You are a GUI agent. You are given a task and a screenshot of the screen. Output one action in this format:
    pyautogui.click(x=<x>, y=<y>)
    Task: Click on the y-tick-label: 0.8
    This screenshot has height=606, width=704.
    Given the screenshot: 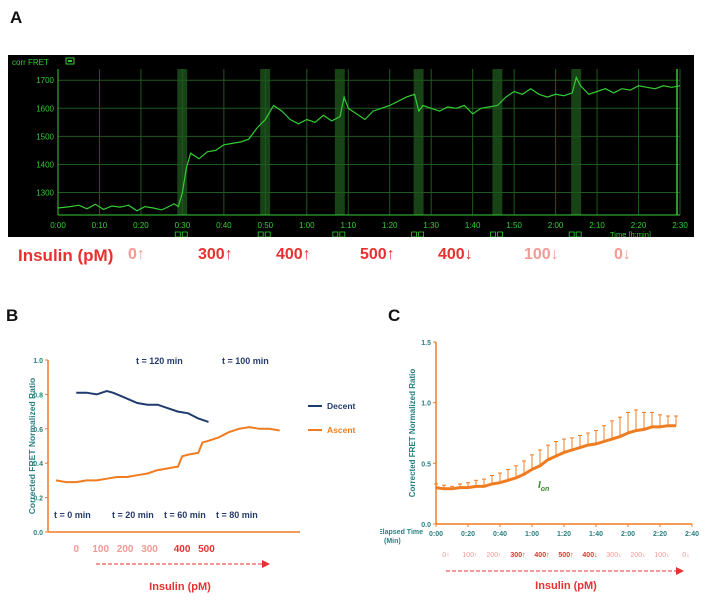 What is the action you would take?
    pyautogui.click(x=38, y=395)
    